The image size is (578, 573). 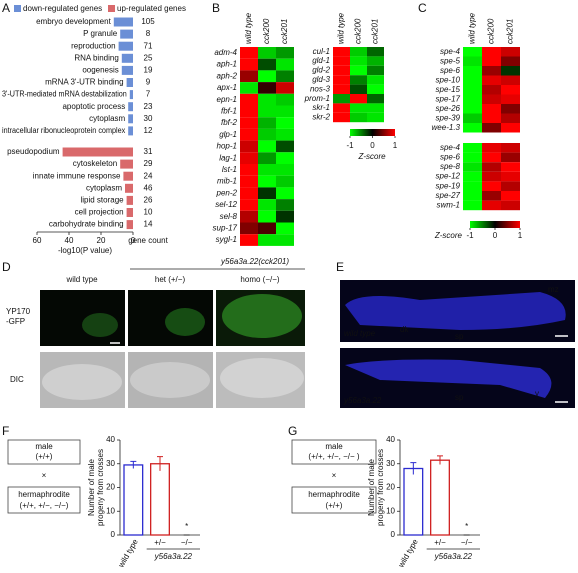 I want to click on column-header: cck201, so click(x=510, y=31).